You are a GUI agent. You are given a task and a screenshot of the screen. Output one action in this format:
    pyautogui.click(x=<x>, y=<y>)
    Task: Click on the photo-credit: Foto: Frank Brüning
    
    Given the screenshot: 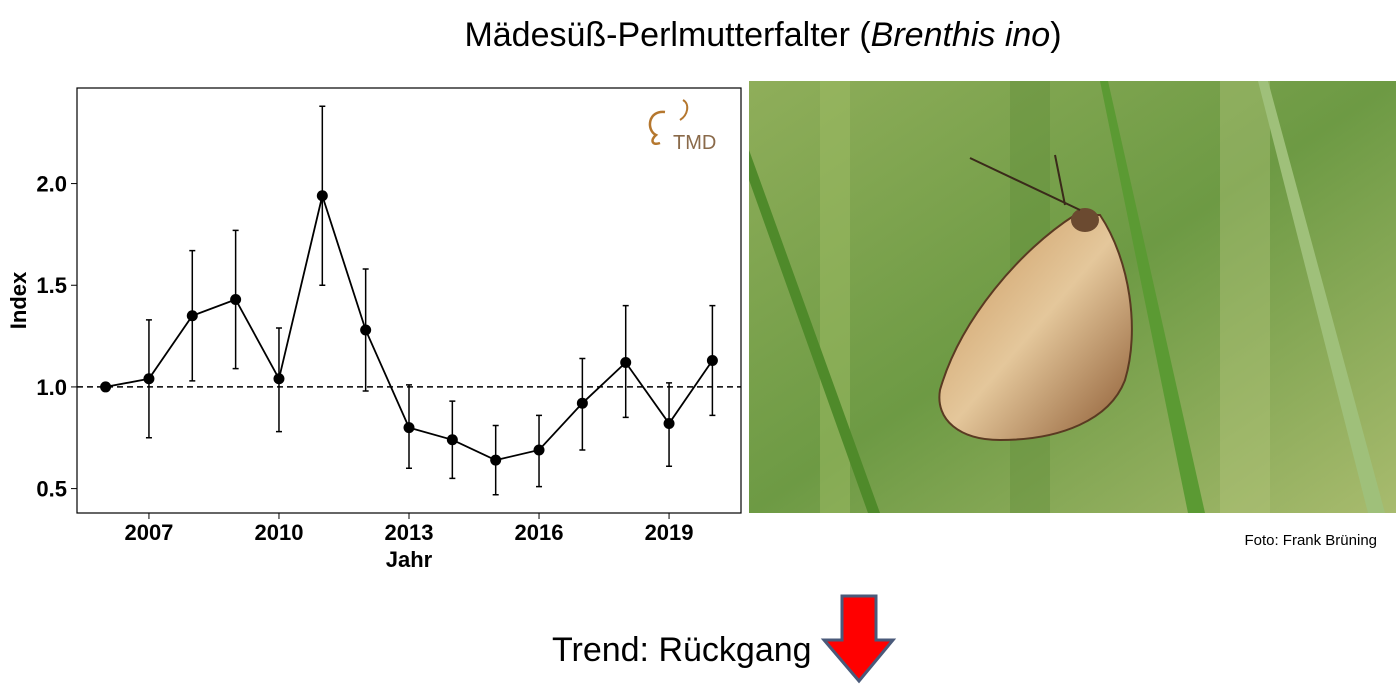 What is the action you would take?
    pyautogui.click(x=1310, y=540)
    